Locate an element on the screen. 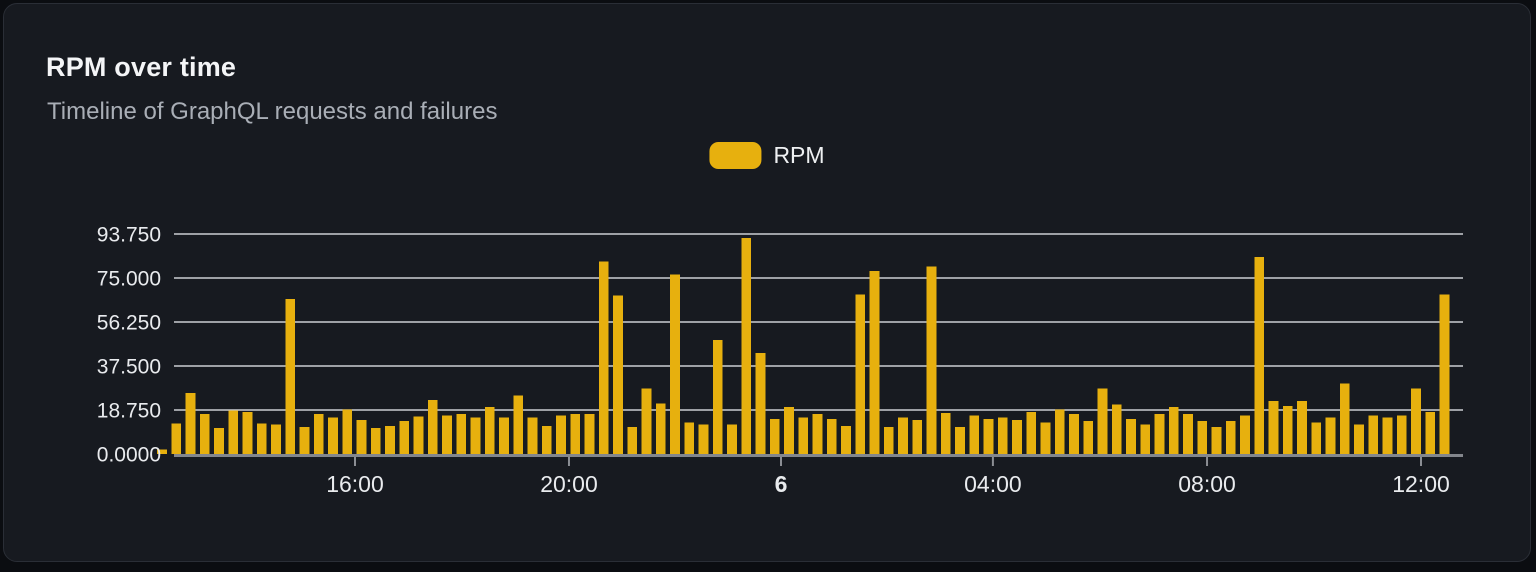  legend-item-rpm: RPM is located at coordinates (767, 155).